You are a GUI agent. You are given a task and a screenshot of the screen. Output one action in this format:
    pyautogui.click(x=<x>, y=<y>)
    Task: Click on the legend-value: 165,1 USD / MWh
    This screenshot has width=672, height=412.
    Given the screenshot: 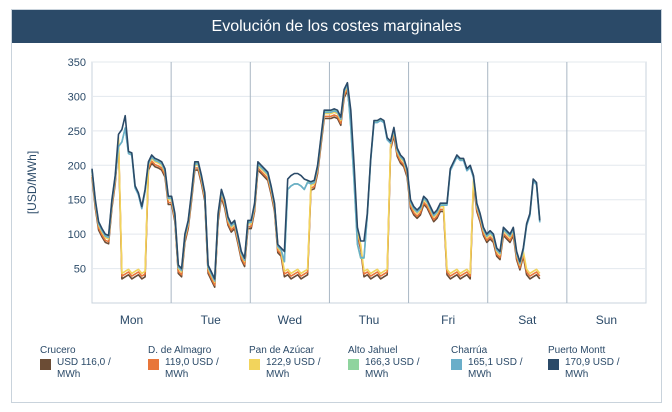 What is the action you would take?
    pyautogui.click(x=495, y=368)
    